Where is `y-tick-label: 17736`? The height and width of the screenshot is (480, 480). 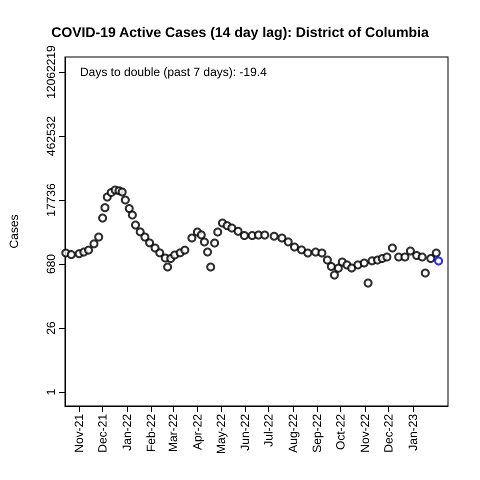
y-tick-label: 17736 is located at coordinates (51, 200).